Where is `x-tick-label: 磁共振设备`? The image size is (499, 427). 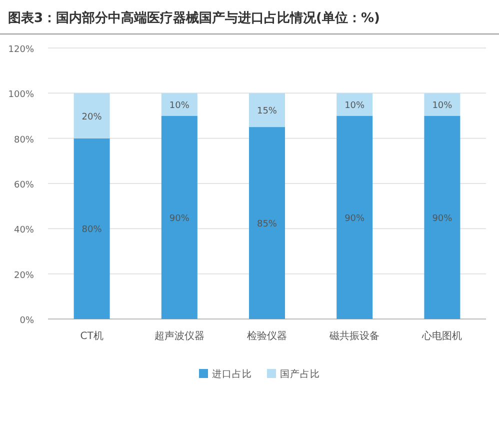 x-tick-label: 磁共振设备 is located at coordinates (354, 336).